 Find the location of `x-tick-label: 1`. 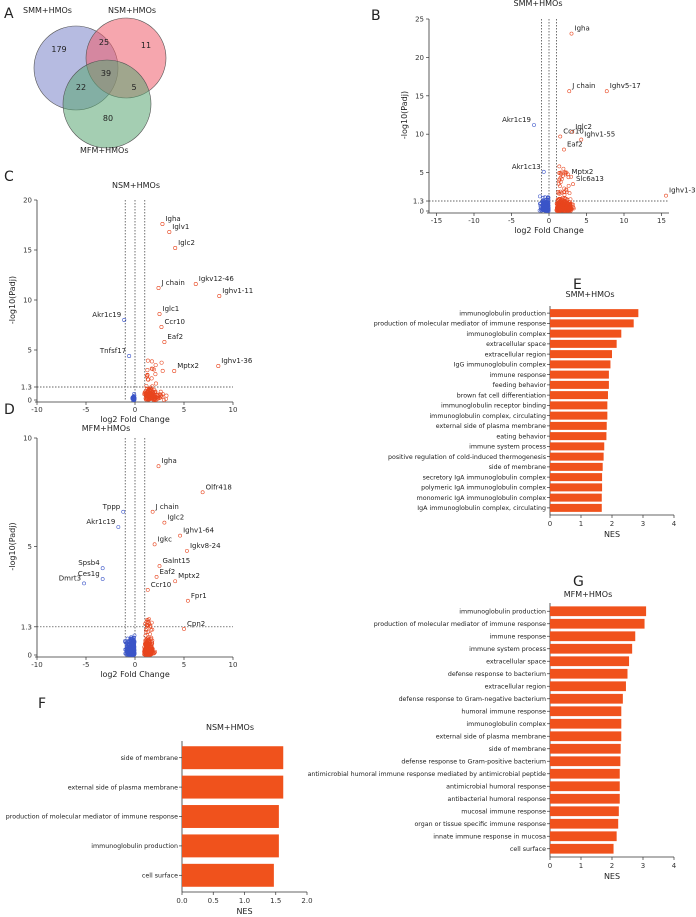

x-tick-label: 1 is located at coordinates (581, 524).